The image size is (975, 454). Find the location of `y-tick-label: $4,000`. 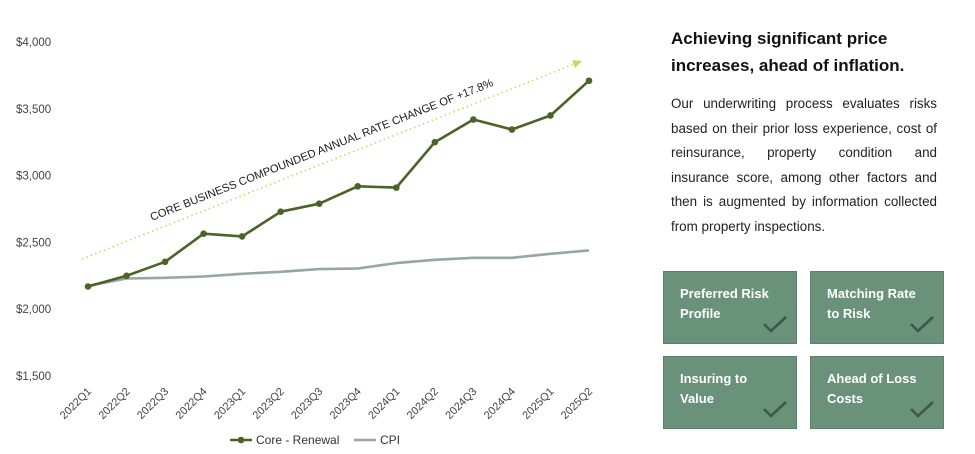

y-tick-label: $4,000 is located at coordinates (33, 43).